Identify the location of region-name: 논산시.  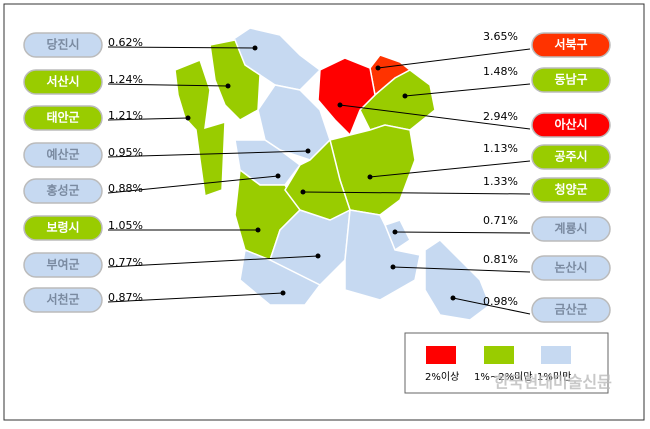
(570, 267).